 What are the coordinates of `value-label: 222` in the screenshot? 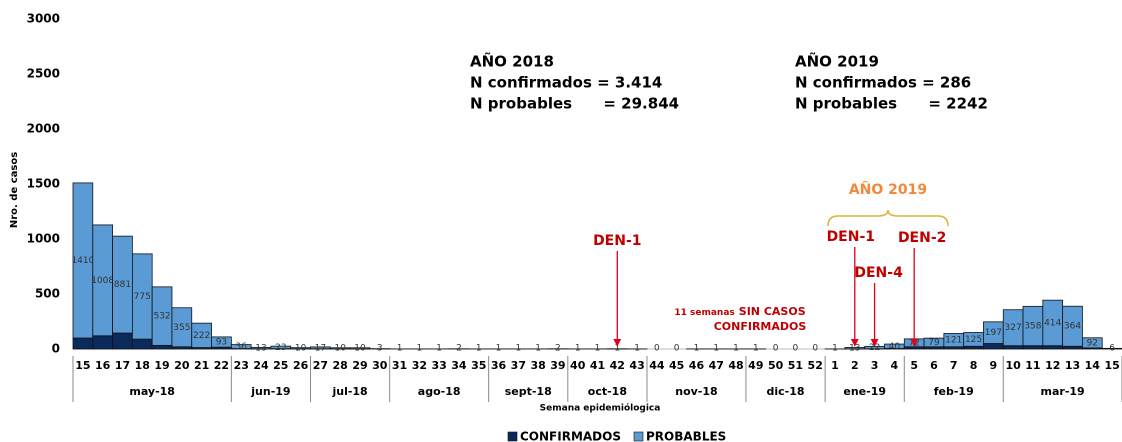 It's located at (201, 336).